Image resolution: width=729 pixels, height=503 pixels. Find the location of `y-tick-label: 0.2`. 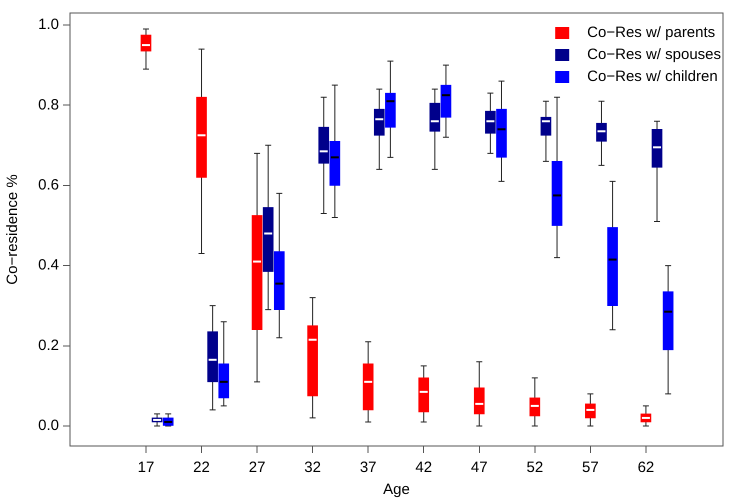

y-tick-label: 0.2 is located at coordinates (48, 345).